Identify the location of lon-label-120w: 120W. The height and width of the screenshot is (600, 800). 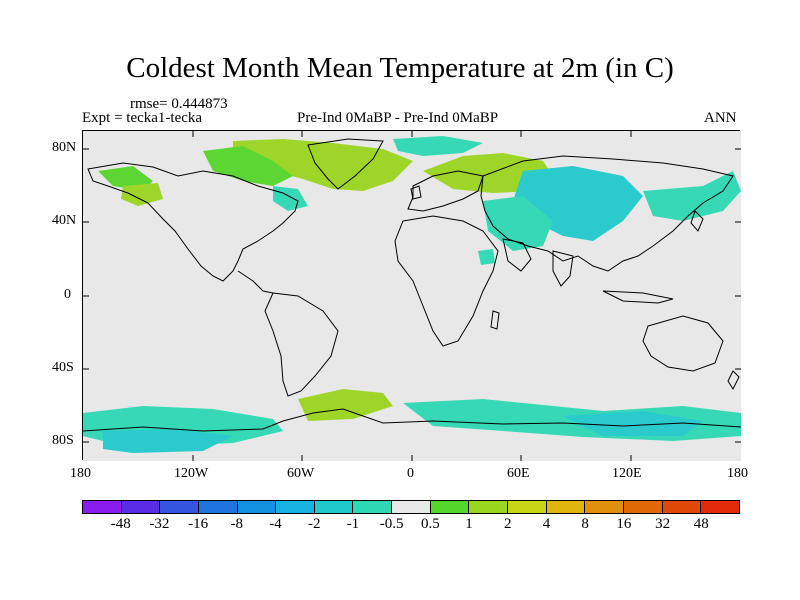
(191, 473).